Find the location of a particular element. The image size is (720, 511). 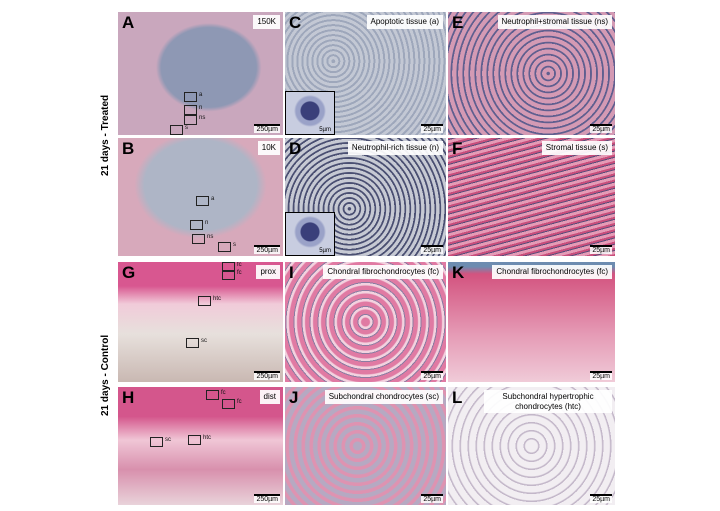

panel-letter: B is located at coordinates (128, 148).